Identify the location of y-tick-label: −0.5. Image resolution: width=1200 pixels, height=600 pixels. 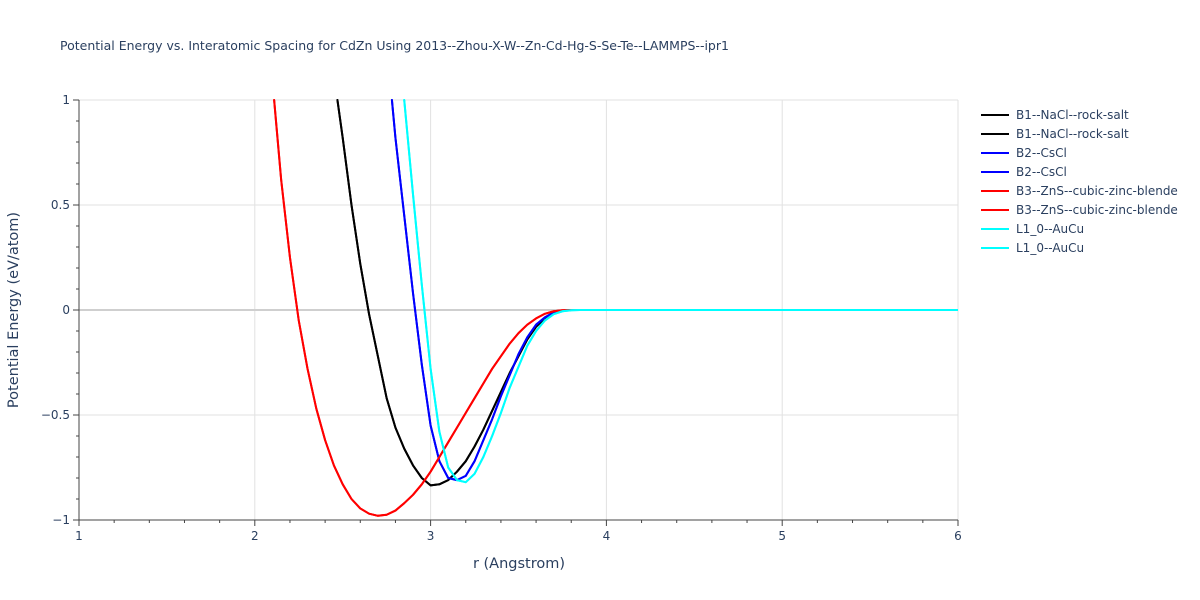
(55, 415).